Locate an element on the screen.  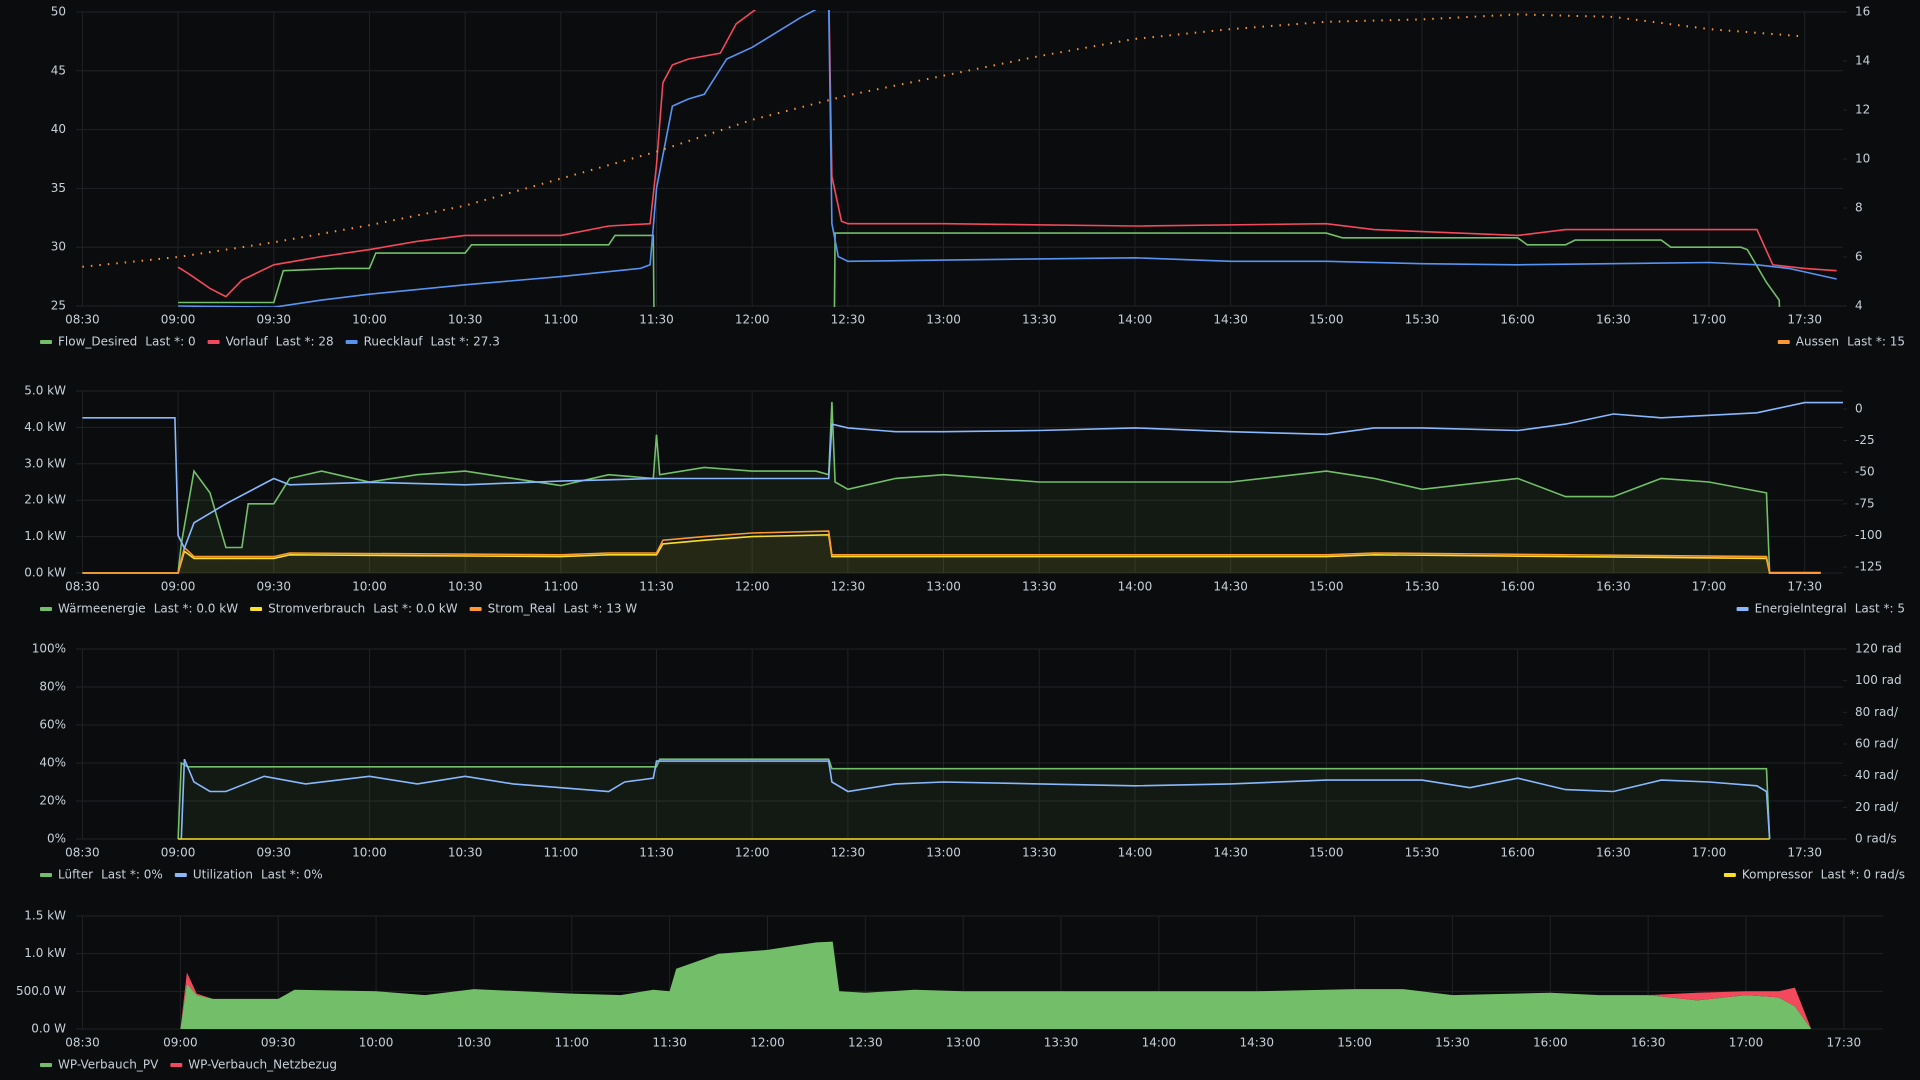
y-tick-label: 20% is located at coordinates (52, 801).